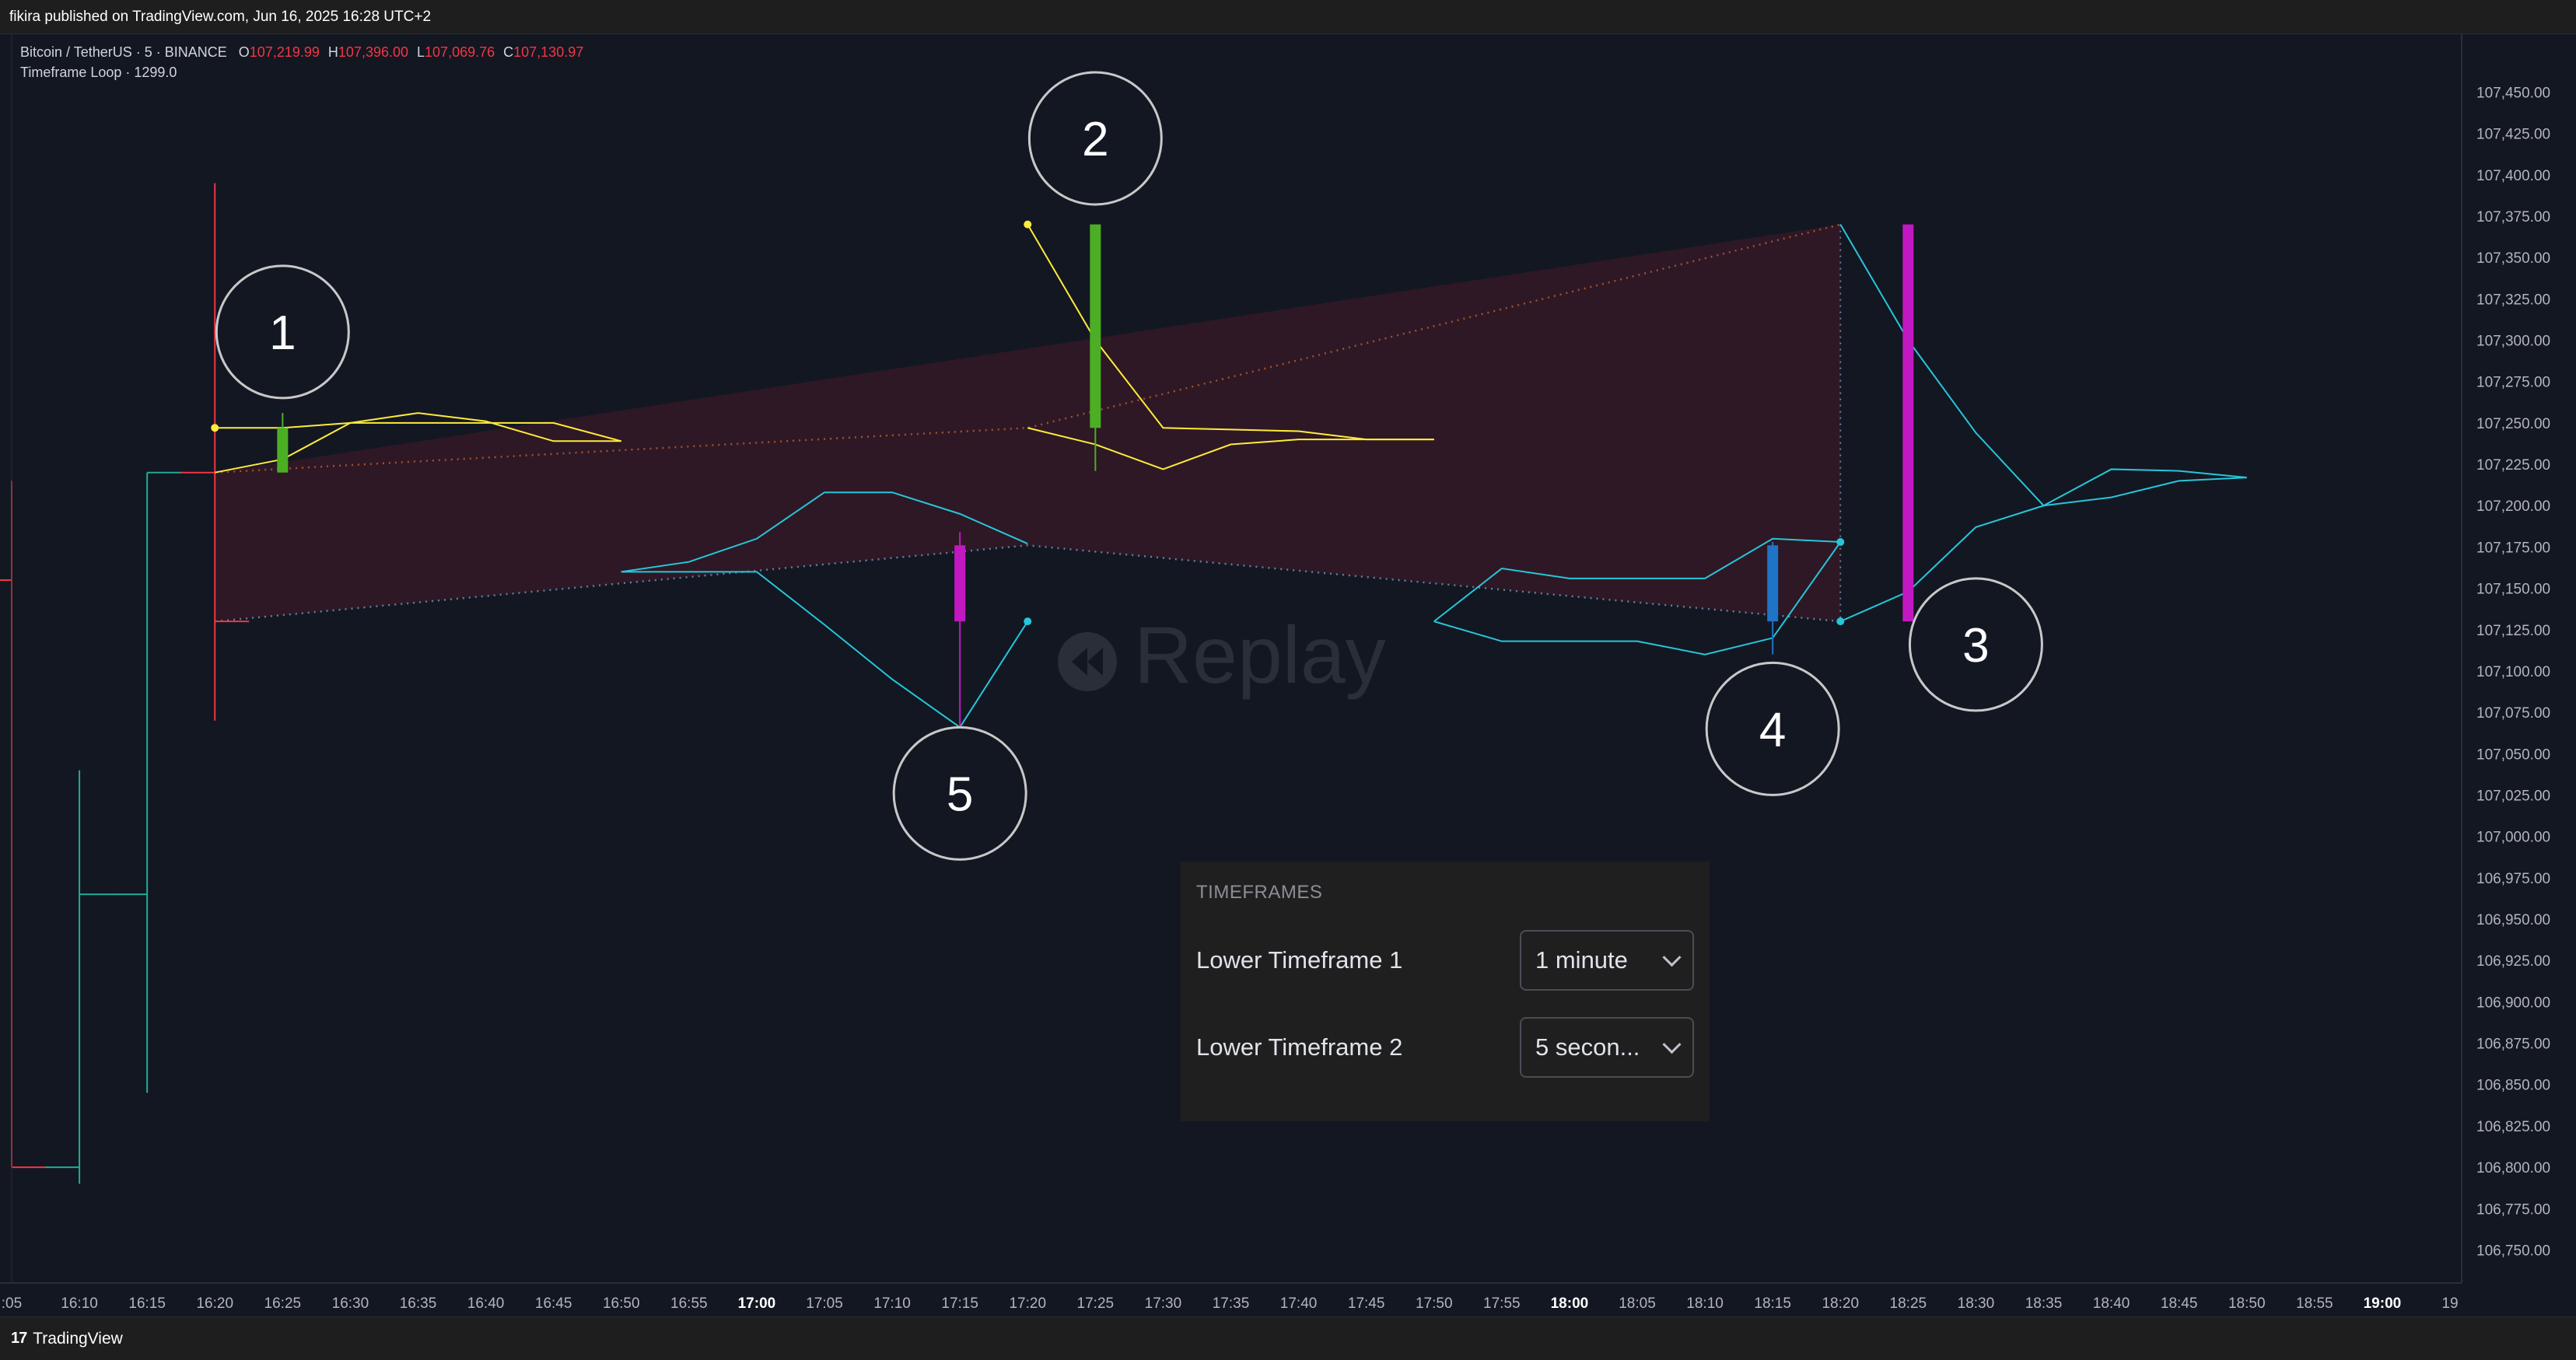 The image size is (2576, 1360). I want to click on marker-label: 4, so click(1773, 730).